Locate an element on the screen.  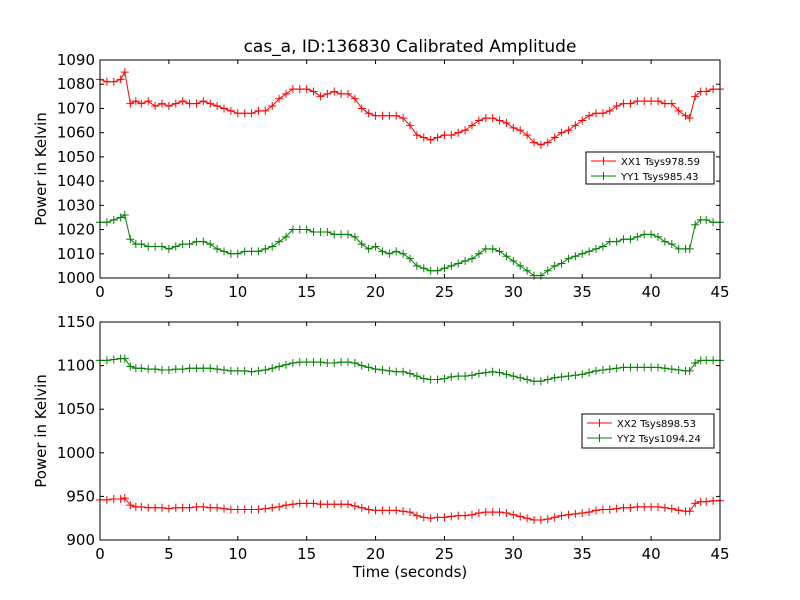
legend-label: YY1 Tsys985.43 is located at coordinates (659, 177).